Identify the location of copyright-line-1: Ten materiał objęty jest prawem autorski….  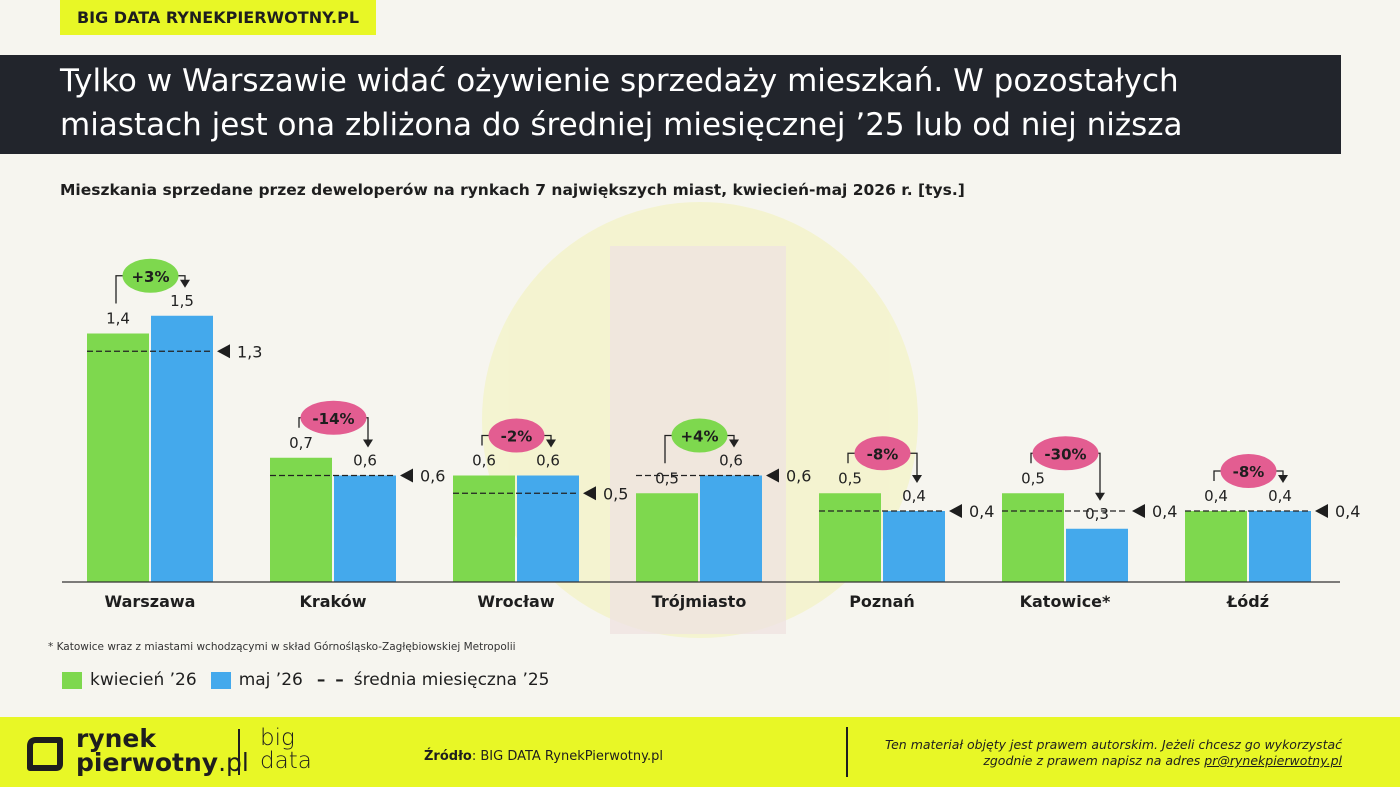
(1113, 744).